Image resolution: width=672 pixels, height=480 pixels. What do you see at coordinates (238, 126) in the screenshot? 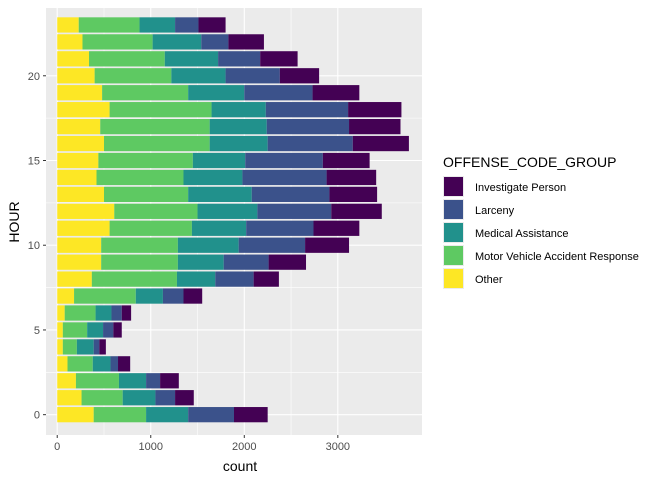
I see `bar-hour-17-medical-assistance` at bounding box center [238, 126].